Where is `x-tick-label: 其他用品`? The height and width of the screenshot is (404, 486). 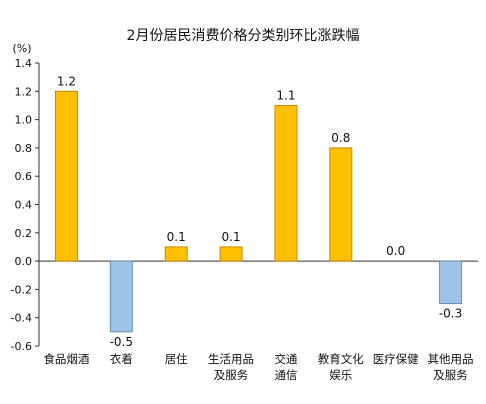 x-tick-label: 其他用品 is located at coordinates (451, 359).